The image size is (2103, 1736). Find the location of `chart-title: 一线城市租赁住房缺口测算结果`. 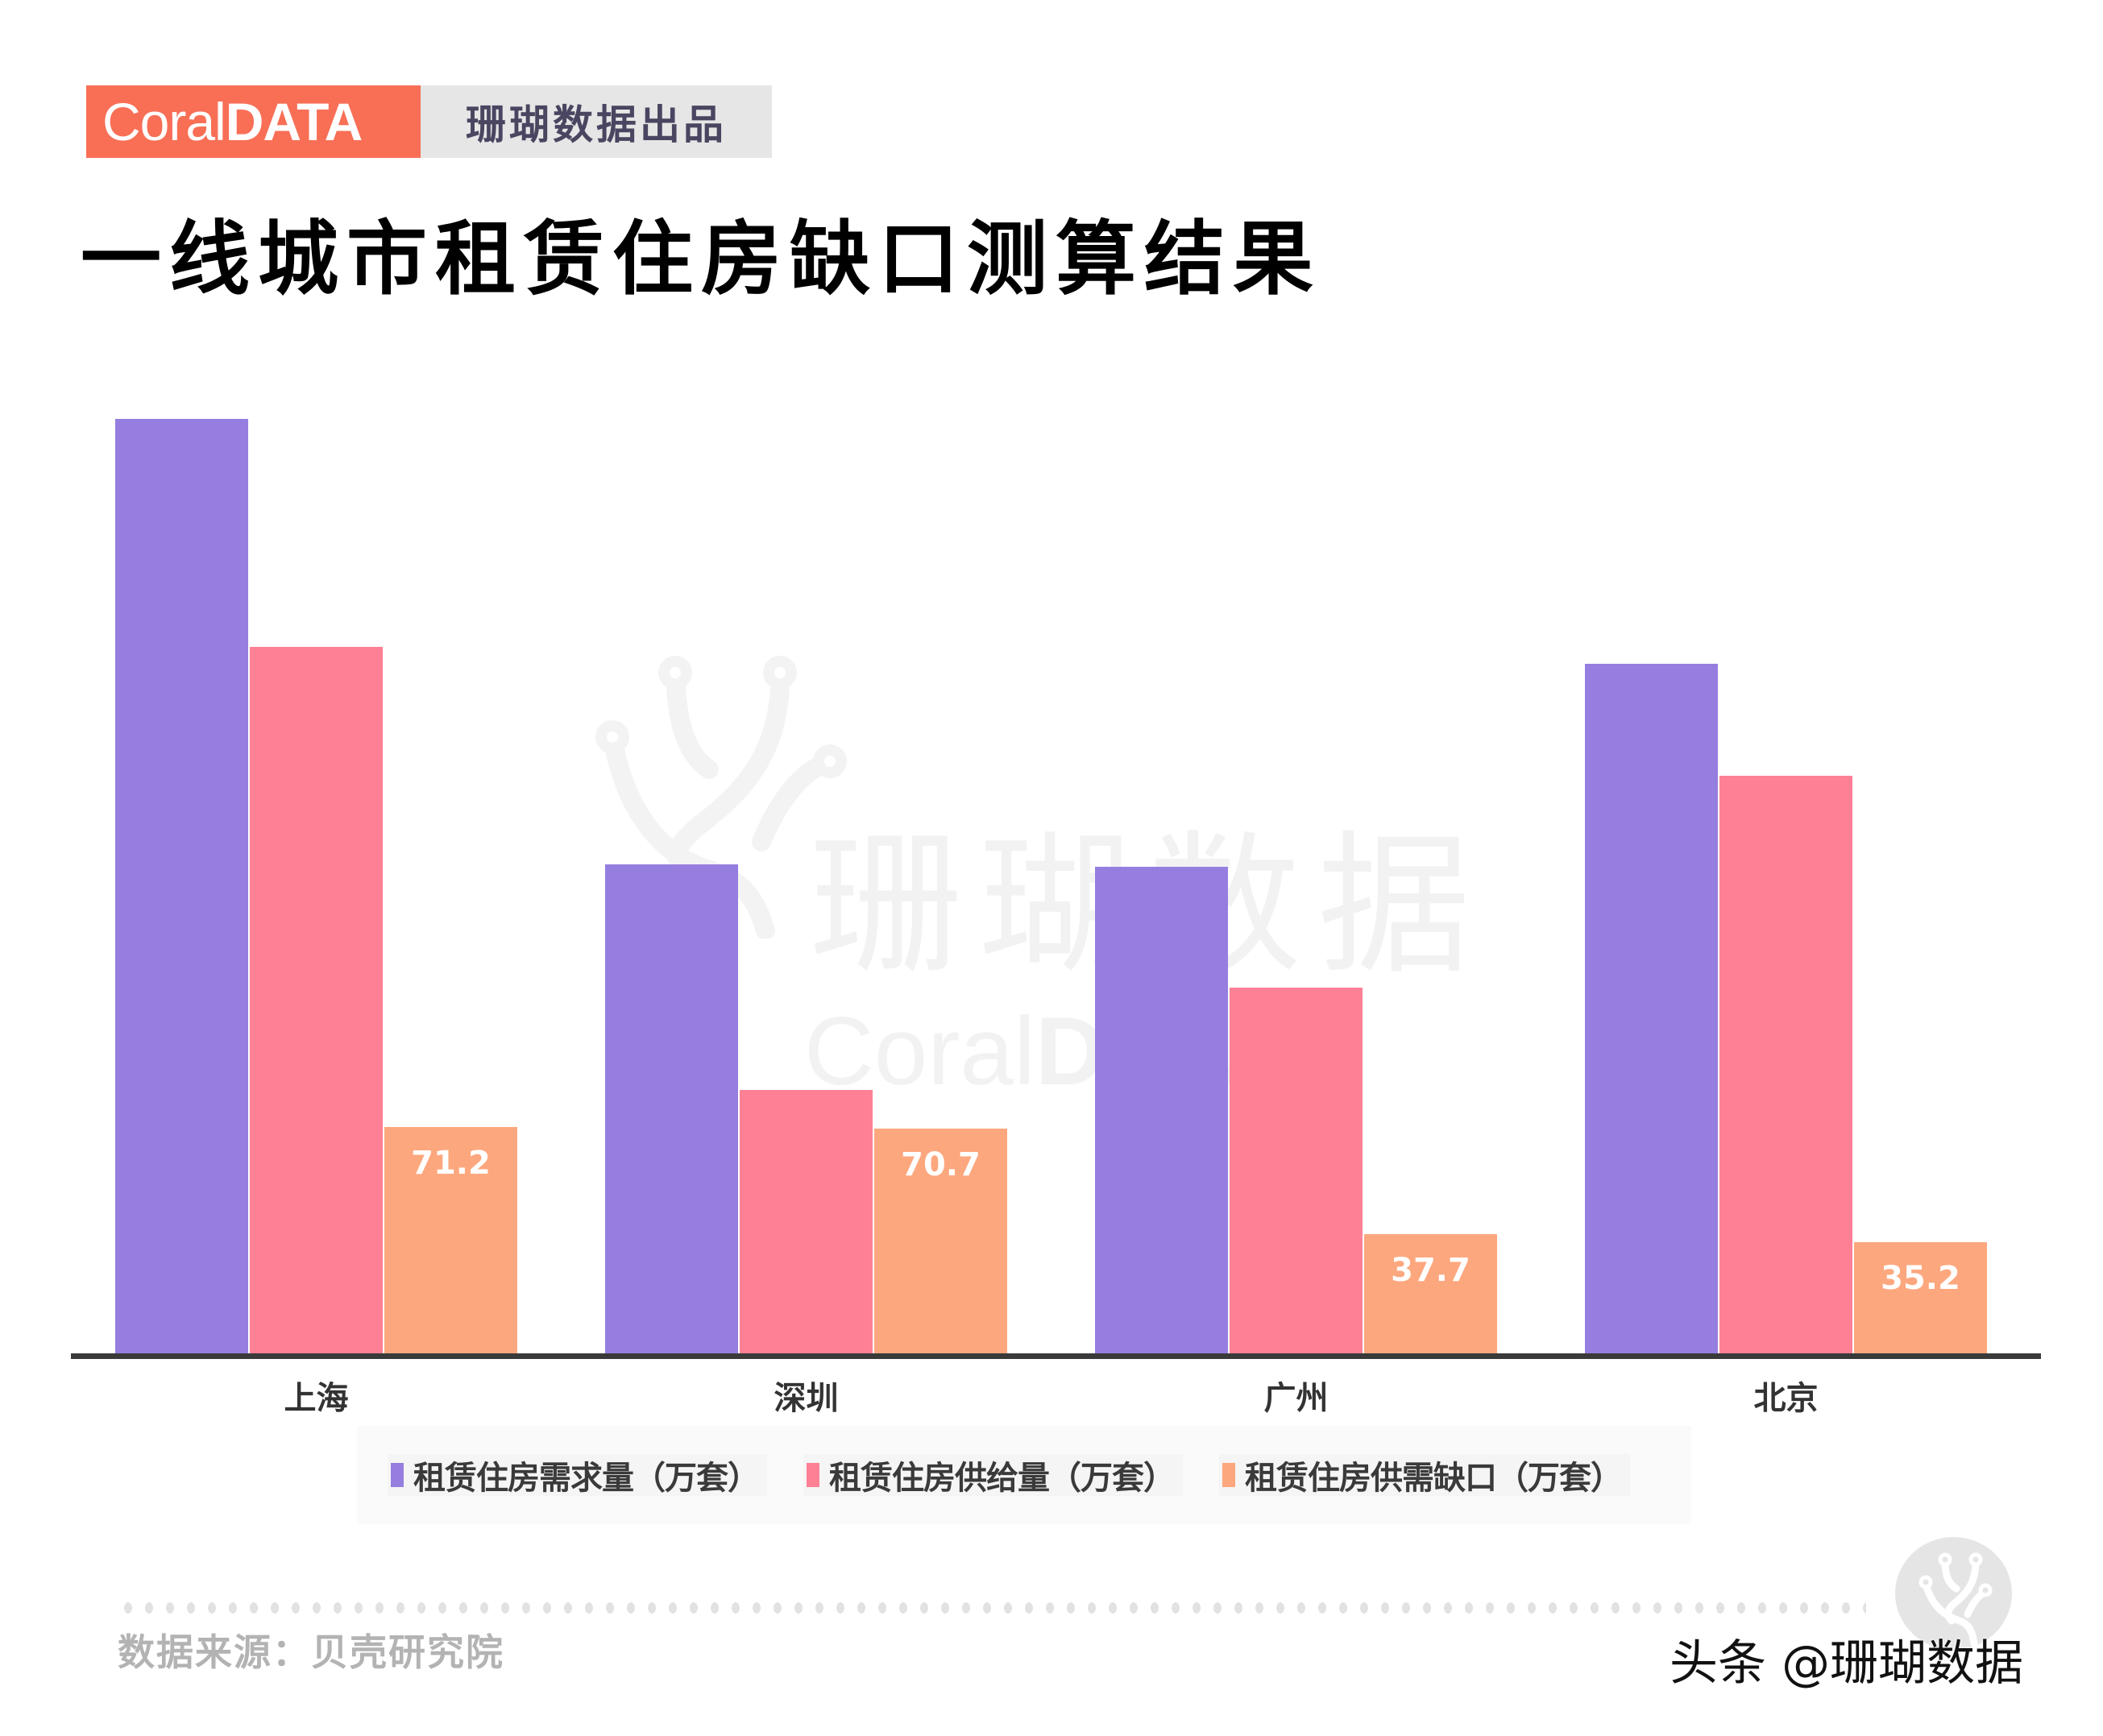

chart-title: 一线城市租赁住房缺口测算结果 is located at coordinates (701, 259).